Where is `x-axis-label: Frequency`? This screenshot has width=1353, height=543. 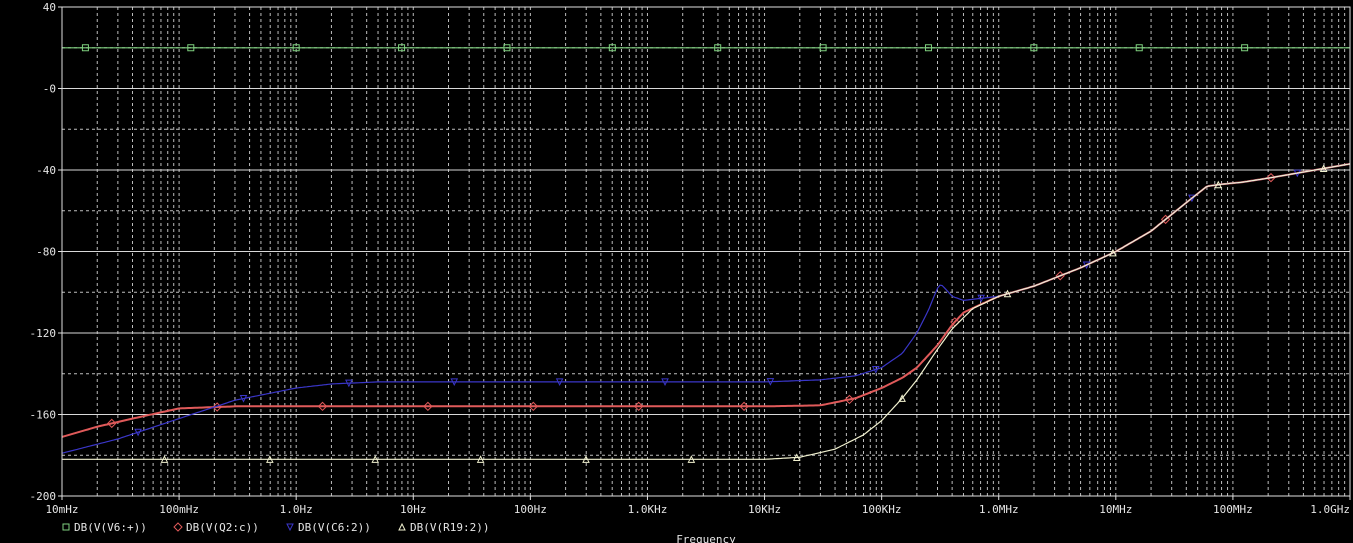
x-axis-label: Frequency is located at coordinates (706, 538).